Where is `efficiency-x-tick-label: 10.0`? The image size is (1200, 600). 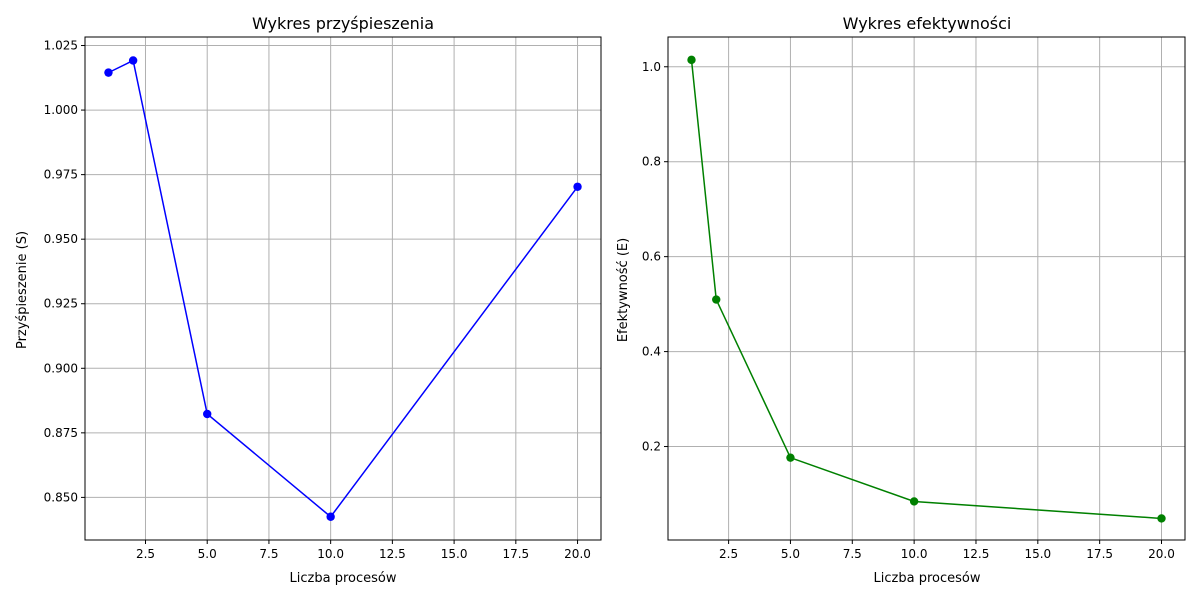
efficiency-x-tick-label: 10.0 is located at coordinates (914, 554).